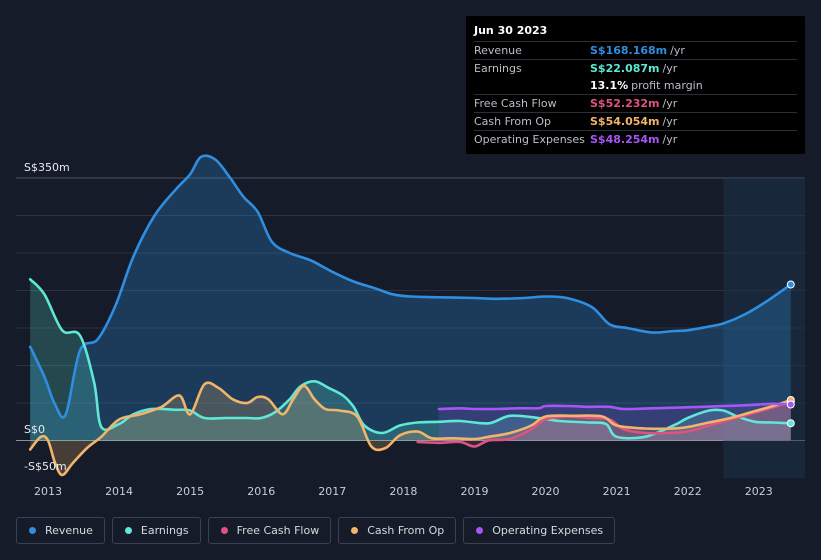 Image resolution: width=821 pixels, height=560 pixels. I want to click on tooltip-value: S$52.232m, so click(625, 103).